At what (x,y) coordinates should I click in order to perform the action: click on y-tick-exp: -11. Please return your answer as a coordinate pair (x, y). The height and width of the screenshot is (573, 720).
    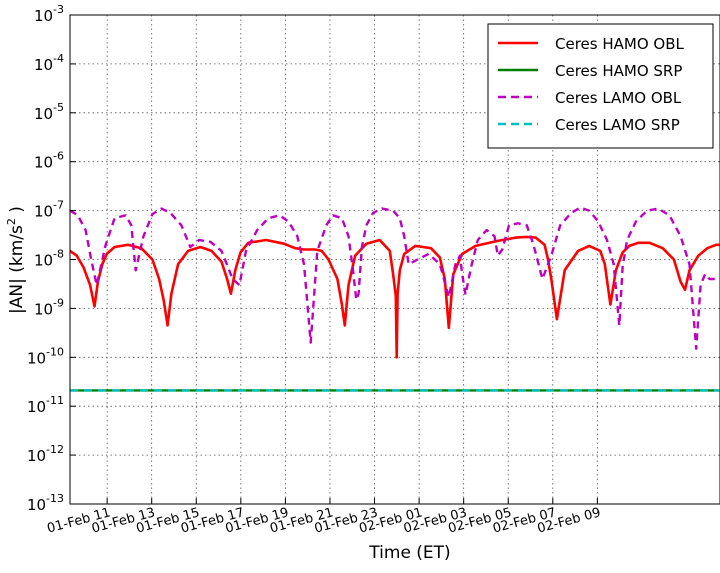
    Looking at the image, I should click on (55, 400).